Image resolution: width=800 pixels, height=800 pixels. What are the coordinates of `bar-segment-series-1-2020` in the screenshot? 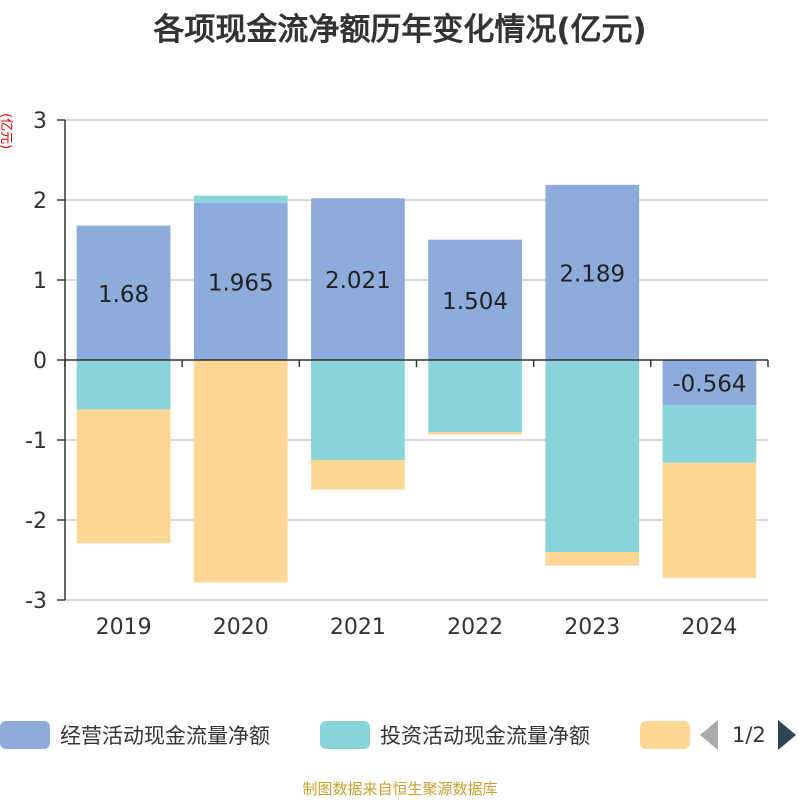 It's located at (240, 199).